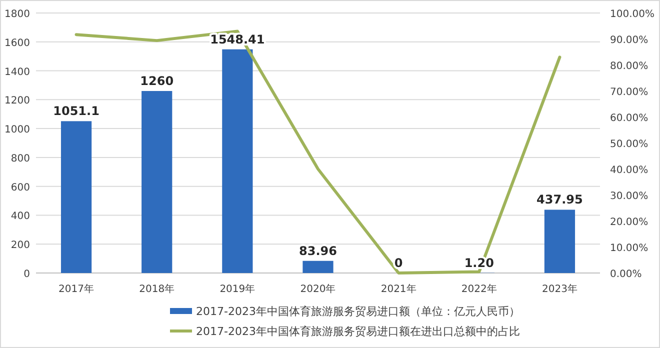 The width and height of the screenshot is (660, 348). I want to click on y-tick-label: 1400, so click(17, 72).